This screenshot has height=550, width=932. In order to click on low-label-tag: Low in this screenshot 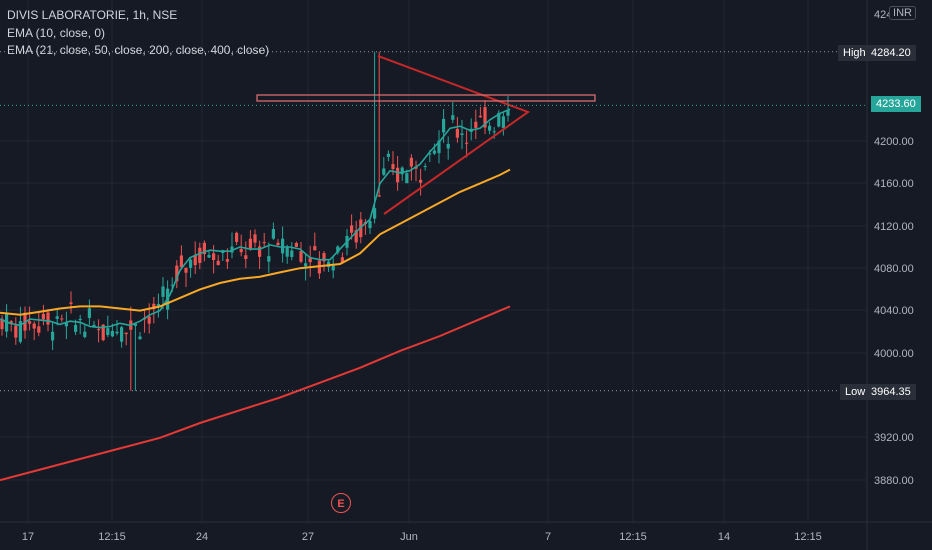, I will do `click(855, 392)`.